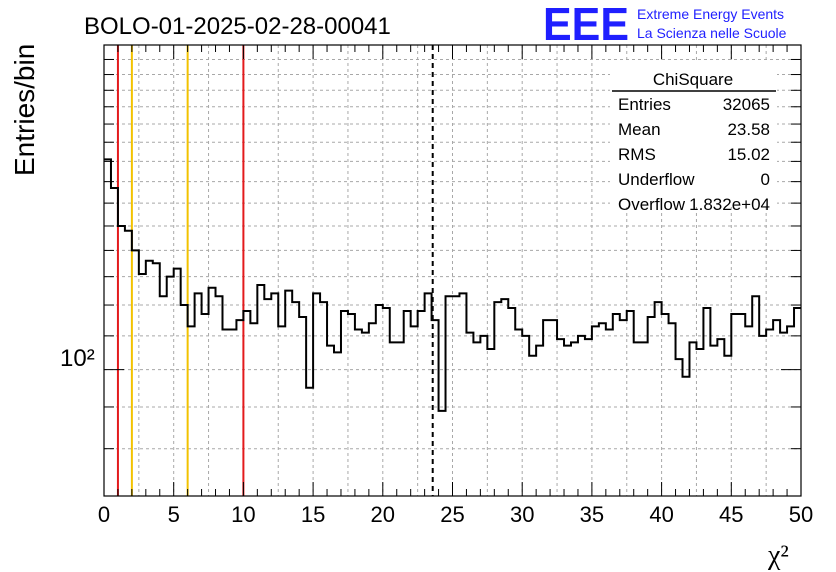 The height and width of the screenshot is (572, 836). I want to click on stats-value: 1.832e+04, so click(729, 204).